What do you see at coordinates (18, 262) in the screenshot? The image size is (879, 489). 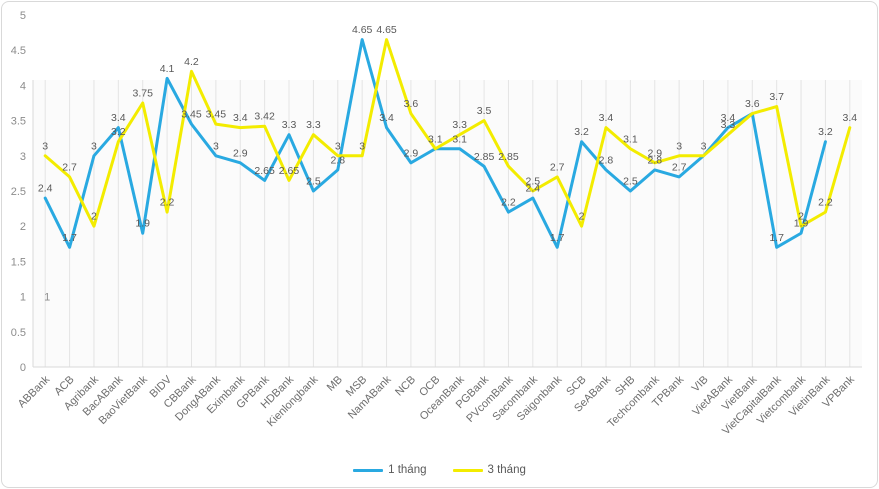 I see `svg-text: 1.5` at bounding box center [18, 262].